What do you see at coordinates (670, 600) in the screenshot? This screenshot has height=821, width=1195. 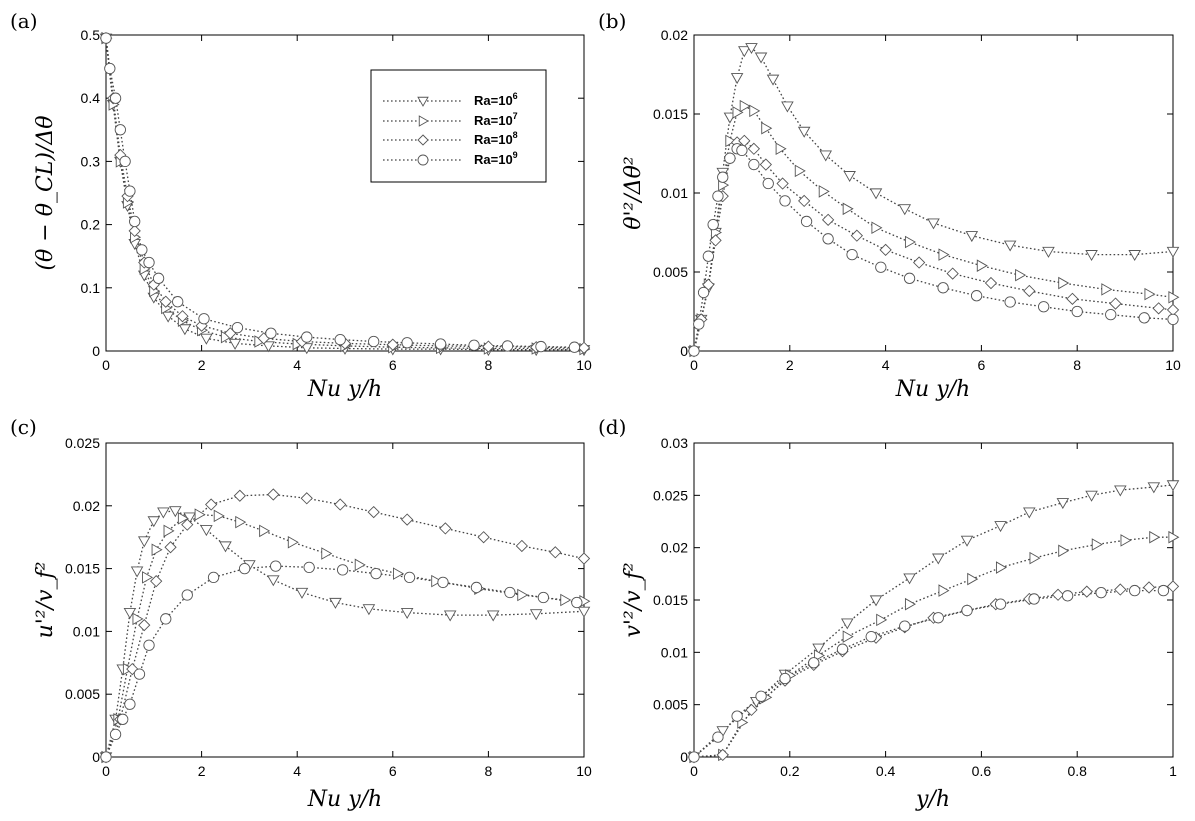 I see `panel-d-y-tick-label: 0.015` at bounding box center [670, 600].